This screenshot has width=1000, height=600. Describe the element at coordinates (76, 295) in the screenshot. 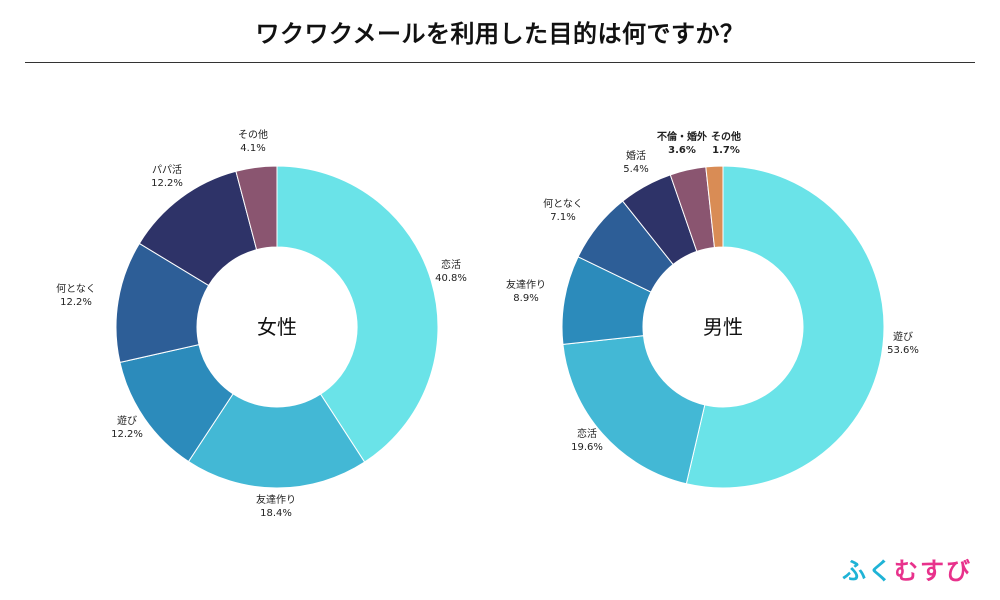

I see `slice-label: 何となく 12.2%` at that location.